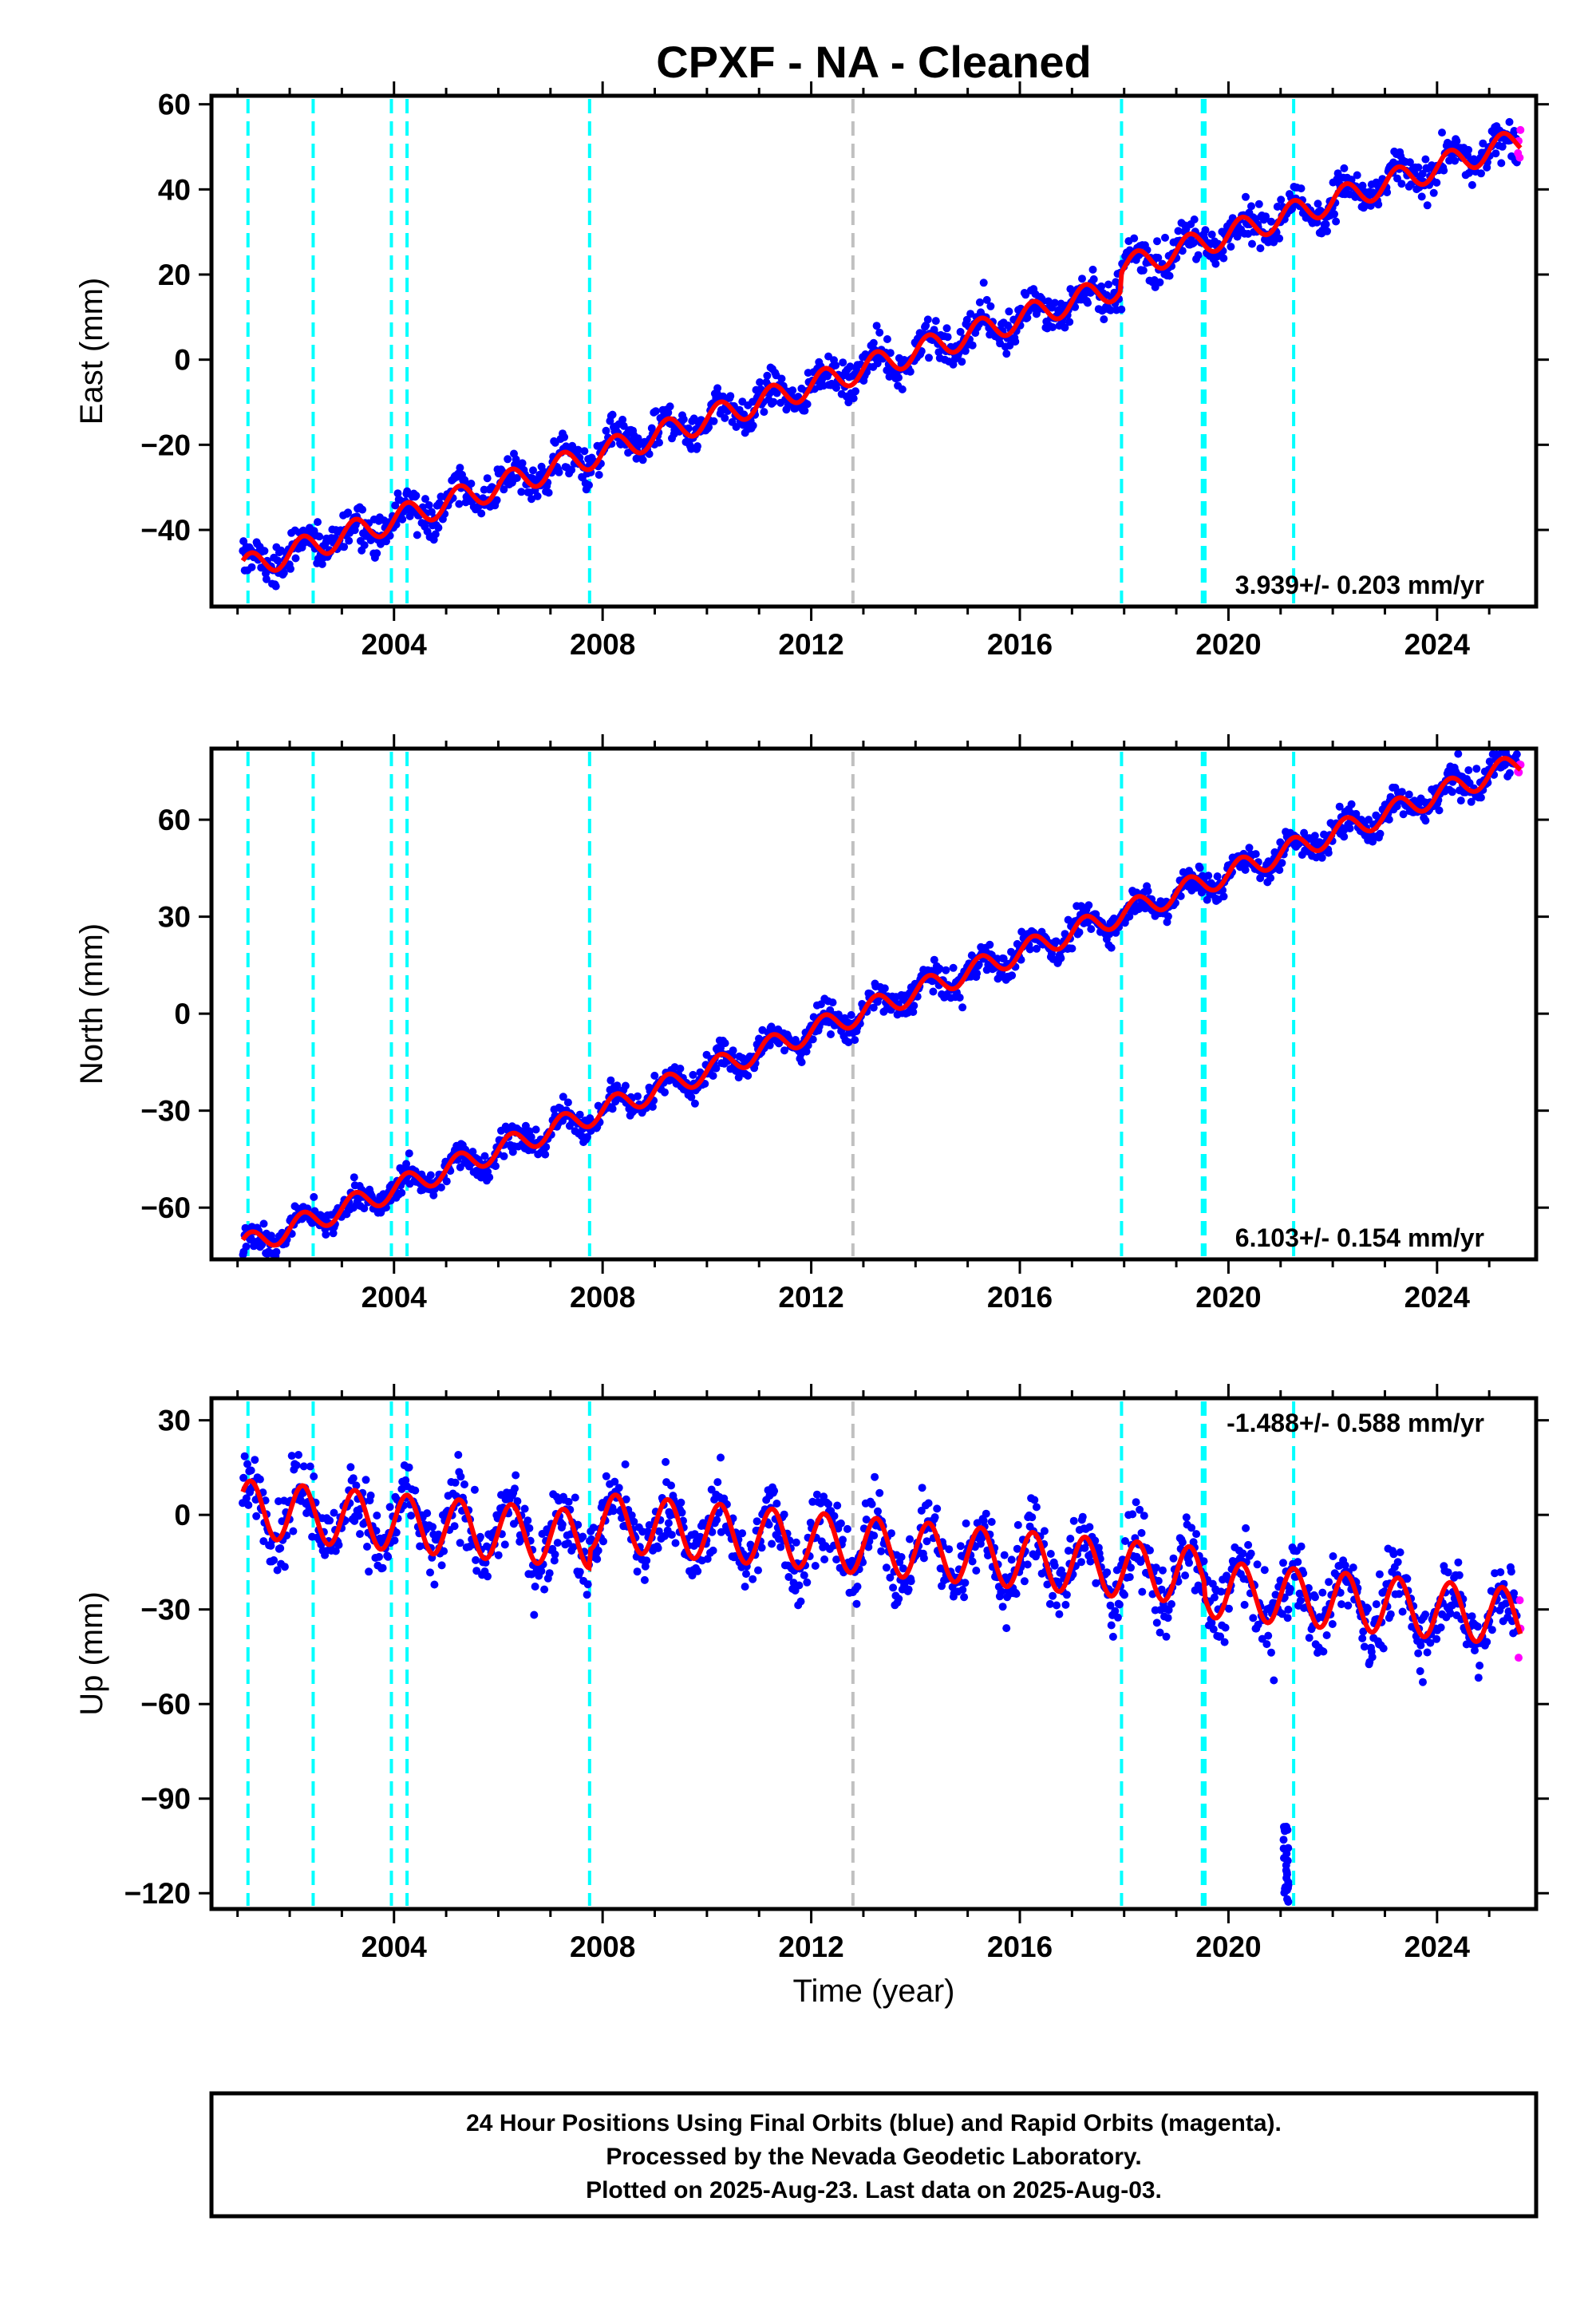 This screenshot has height=2316, width=1596. I want to click on y-axis-label: North (mm), so click(91, 1004).